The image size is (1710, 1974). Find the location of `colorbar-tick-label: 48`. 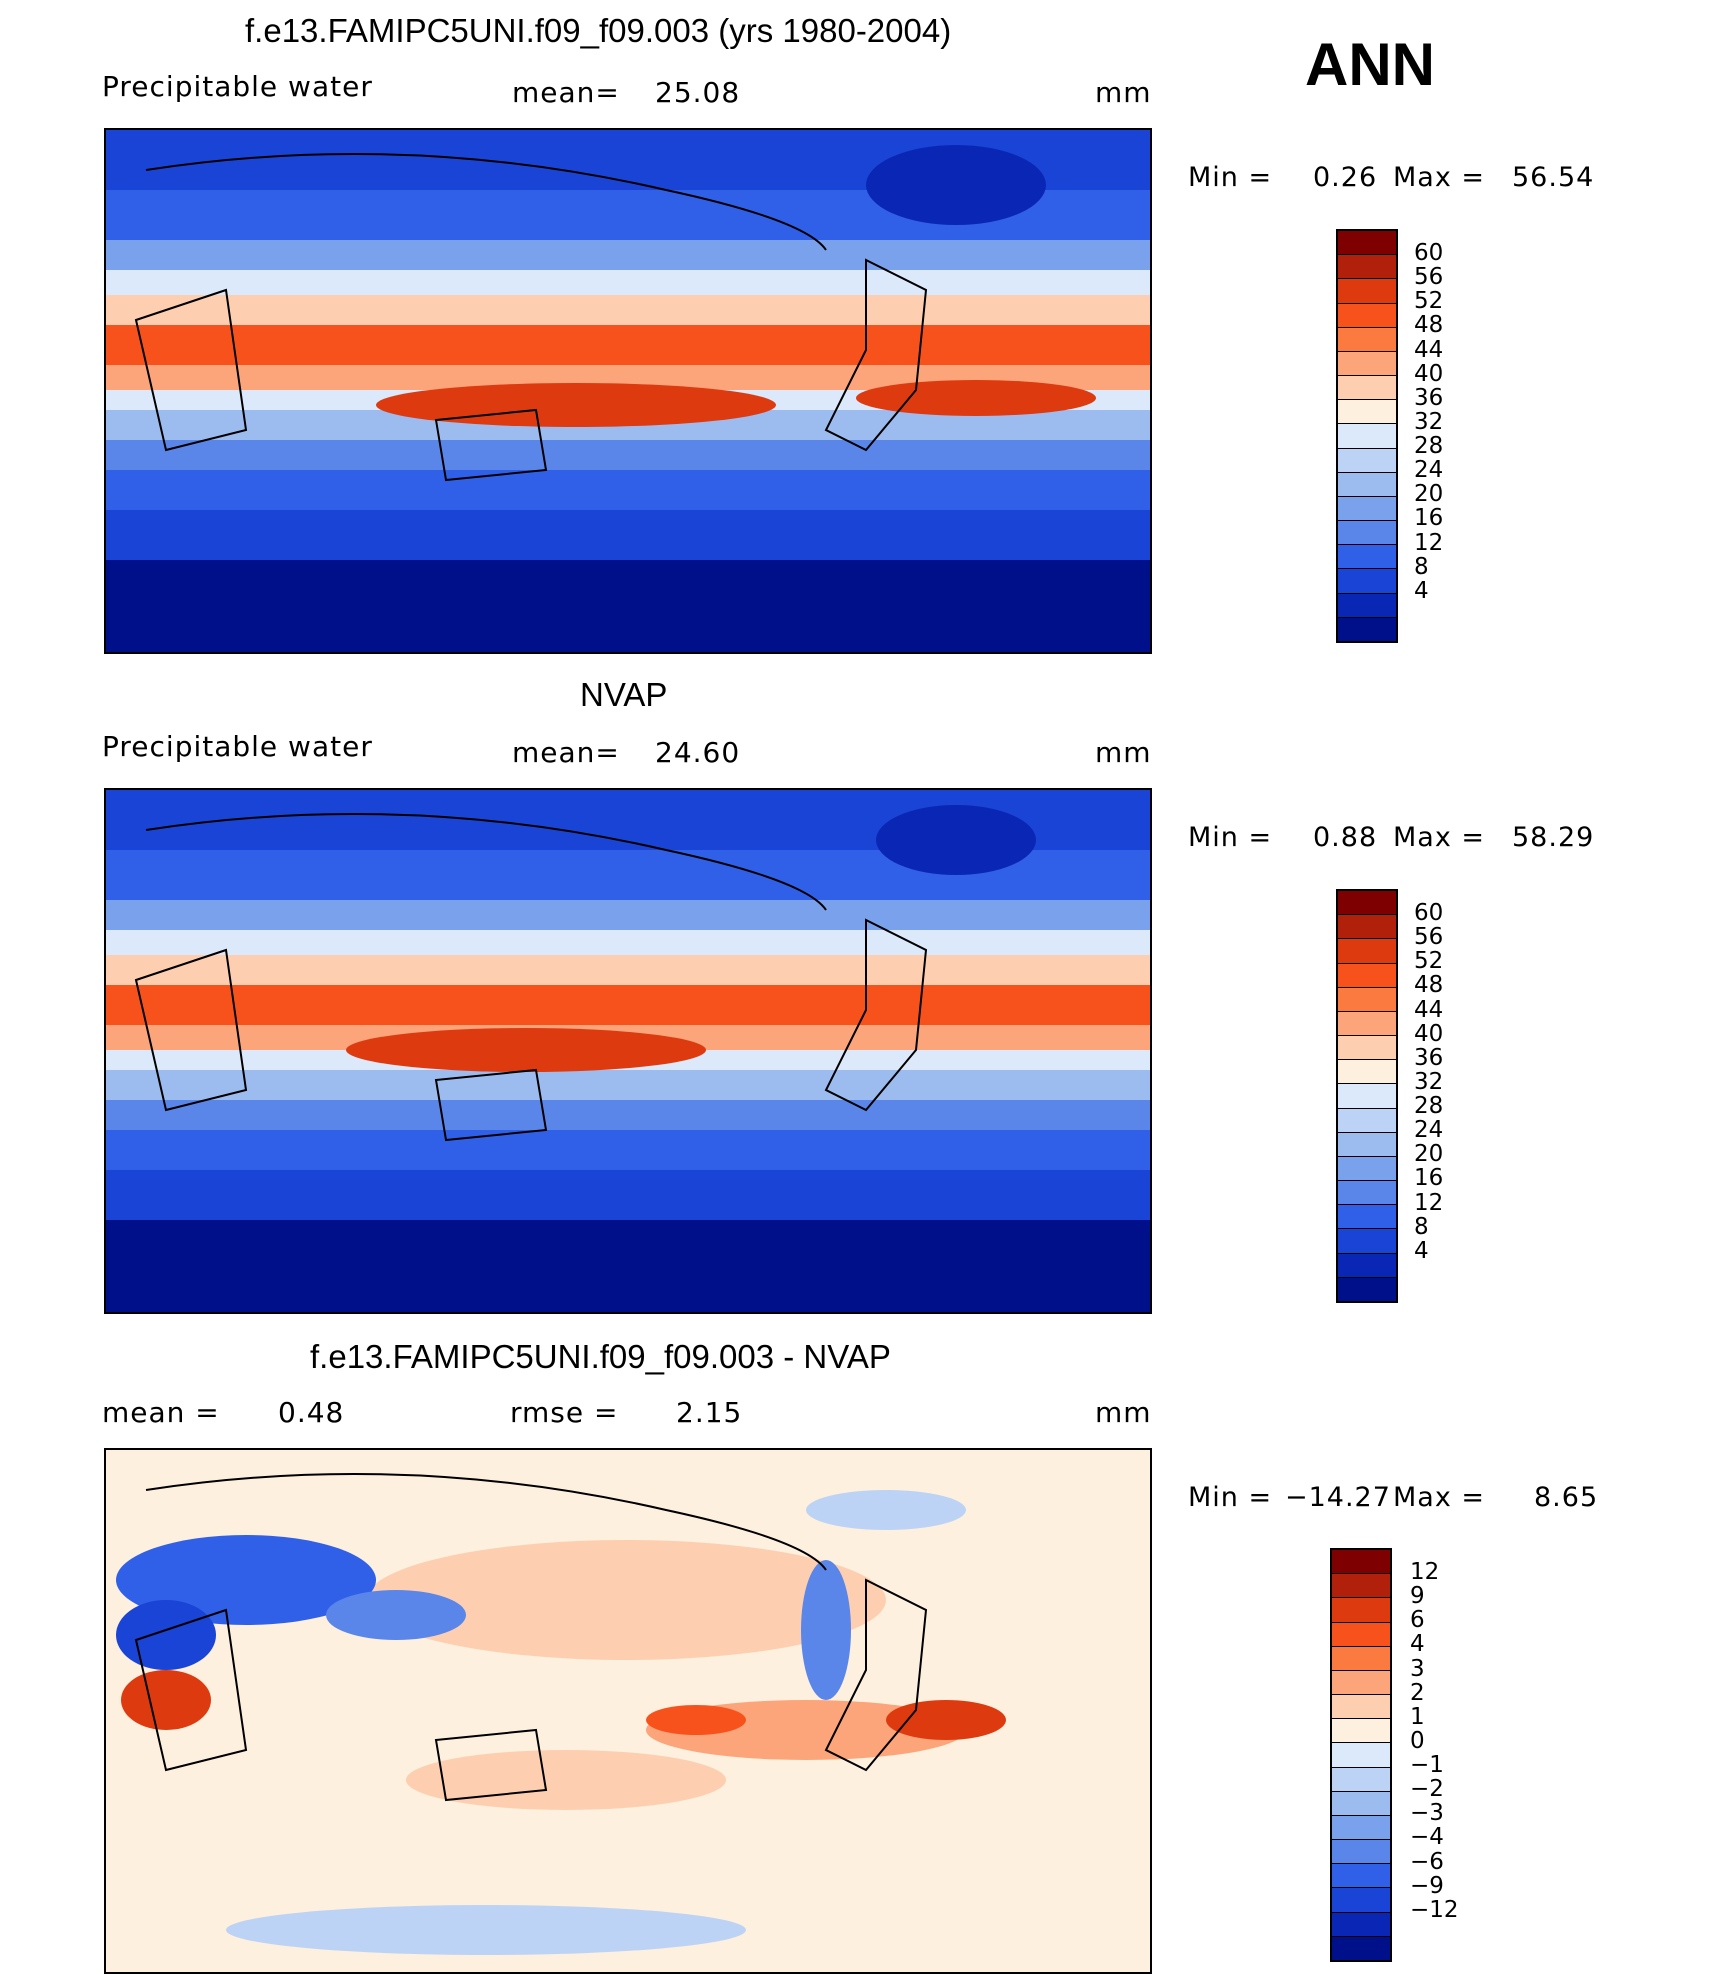

colorbar-tick-label: 48 is located at coordinates (1429, 325).